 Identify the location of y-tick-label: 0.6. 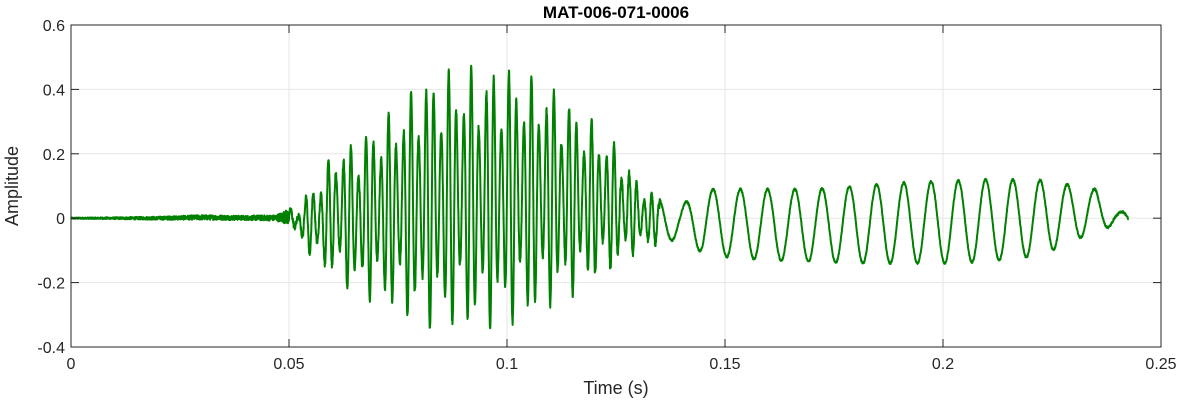
(54, 26).